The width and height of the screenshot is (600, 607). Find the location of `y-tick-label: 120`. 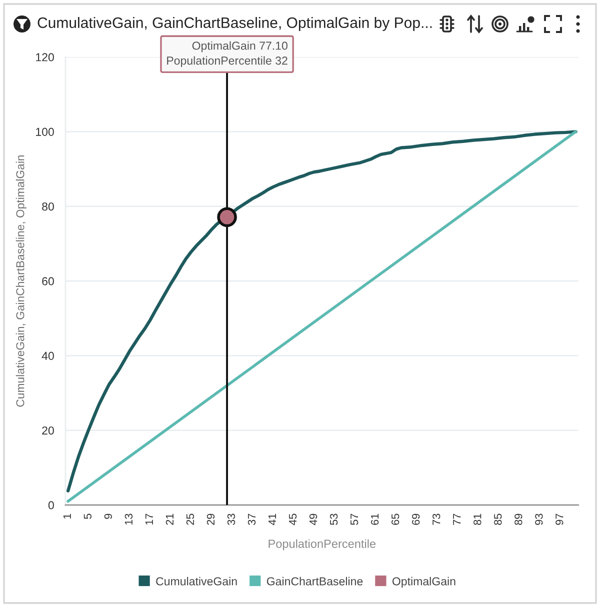

y-tick-label: 120 is located at coordinates (45, 57).